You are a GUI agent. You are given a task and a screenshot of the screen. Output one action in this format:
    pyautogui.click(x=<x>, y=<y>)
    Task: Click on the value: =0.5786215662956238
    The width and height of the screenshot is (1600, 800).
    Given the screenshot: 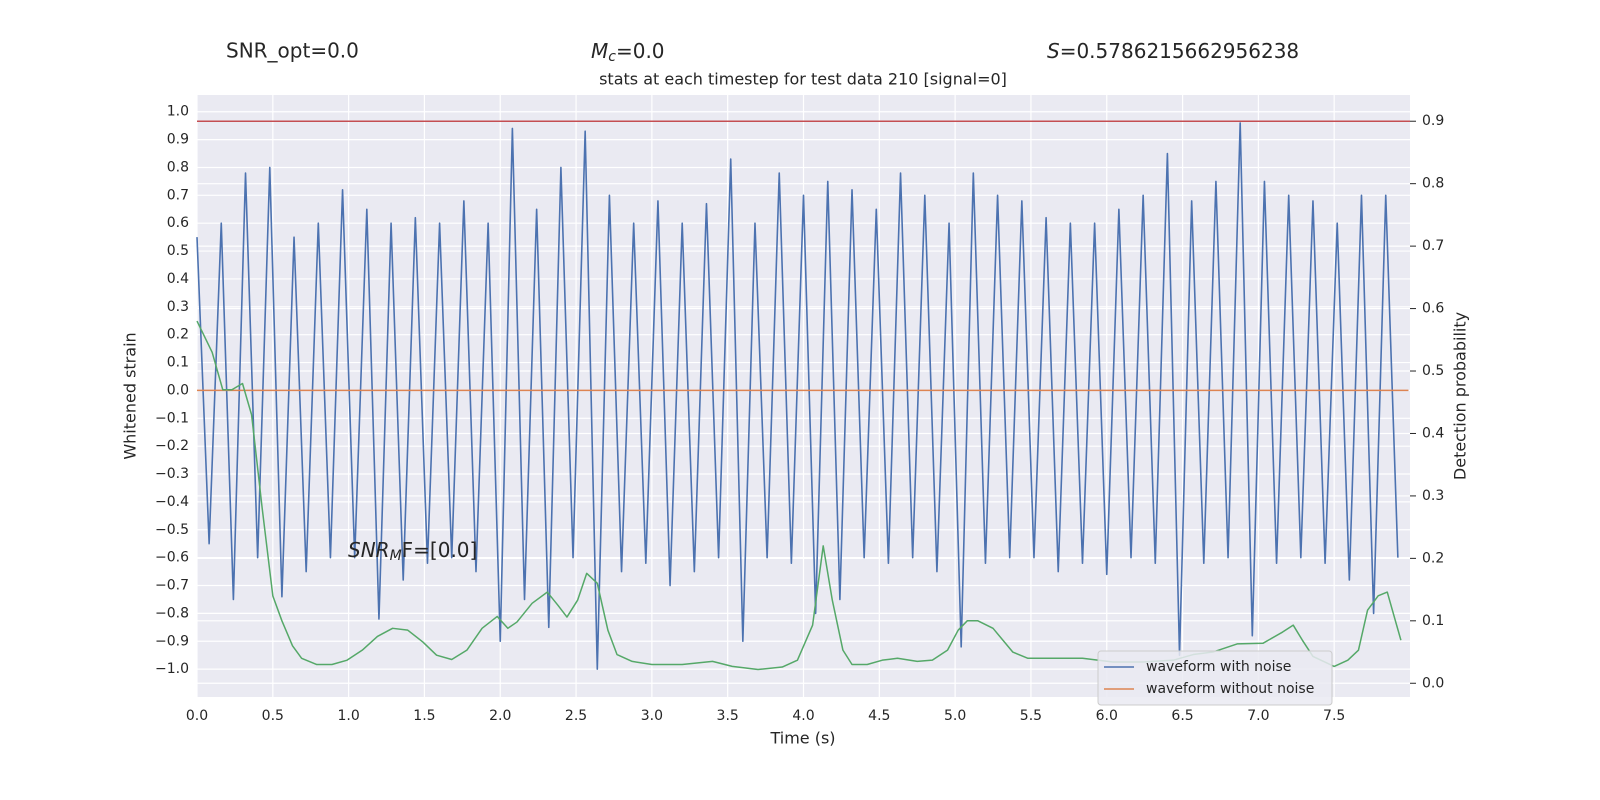 What is the action you would take?
    pyautogui.click(x=1179, y=51)
    